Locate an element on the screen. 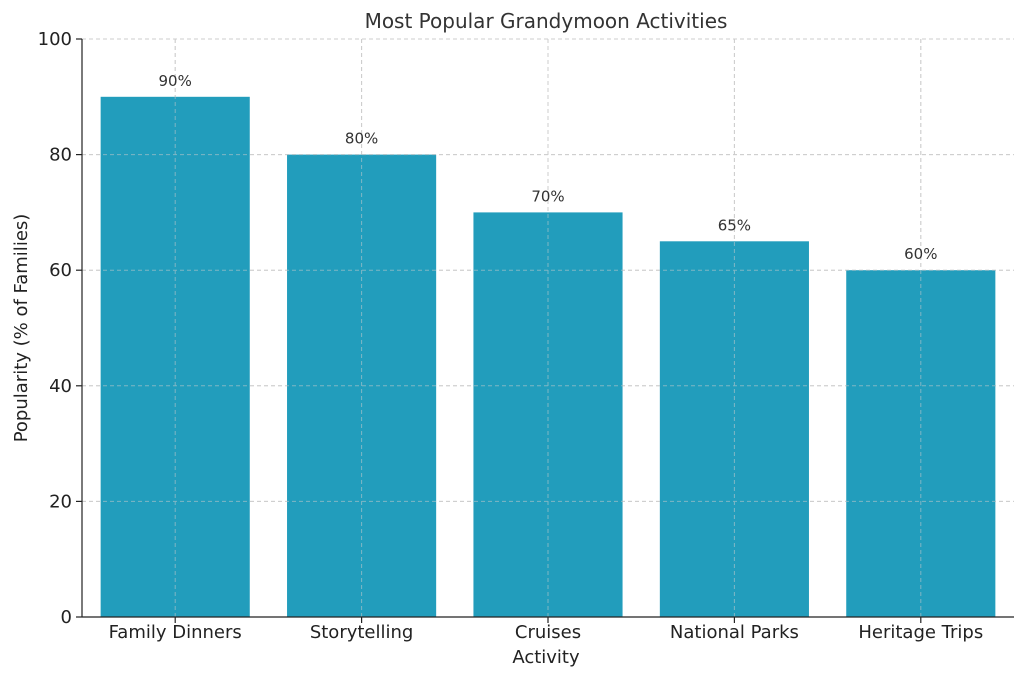  x-tick-label: Heritage Trips is located at coordinates (920, 632).